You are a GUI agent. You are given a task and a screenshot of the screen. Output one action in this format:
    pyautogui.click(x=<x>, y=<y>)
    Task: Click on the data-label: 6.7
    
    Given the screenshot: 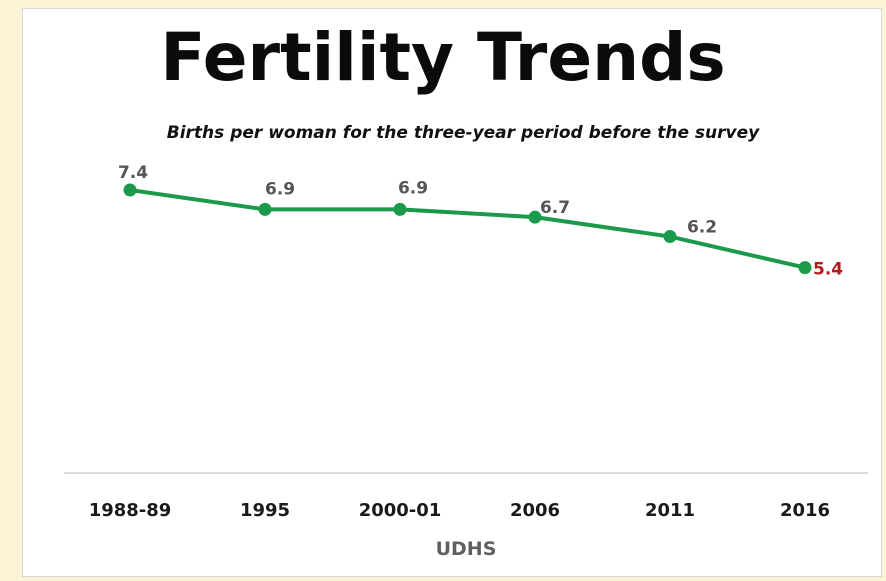 What is the action you would take?
    pyautogui.click(x=555, y=208)
    